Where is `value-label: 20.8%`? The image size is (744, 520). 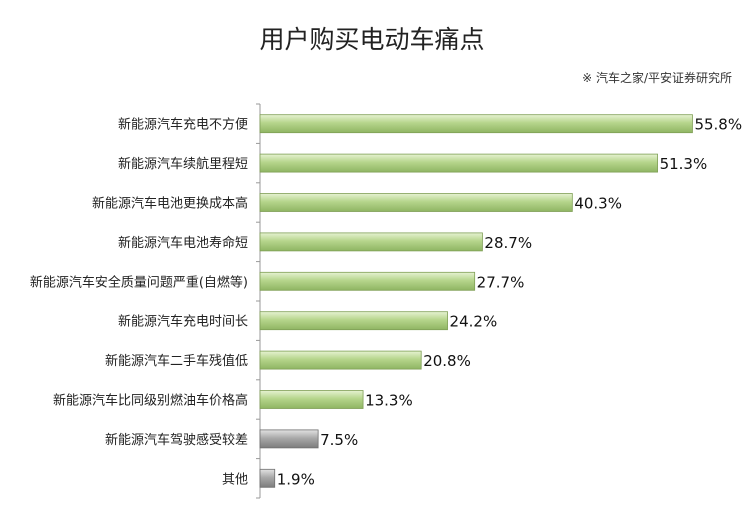
value-label: 20.8% is located at coordinates (447, 361).